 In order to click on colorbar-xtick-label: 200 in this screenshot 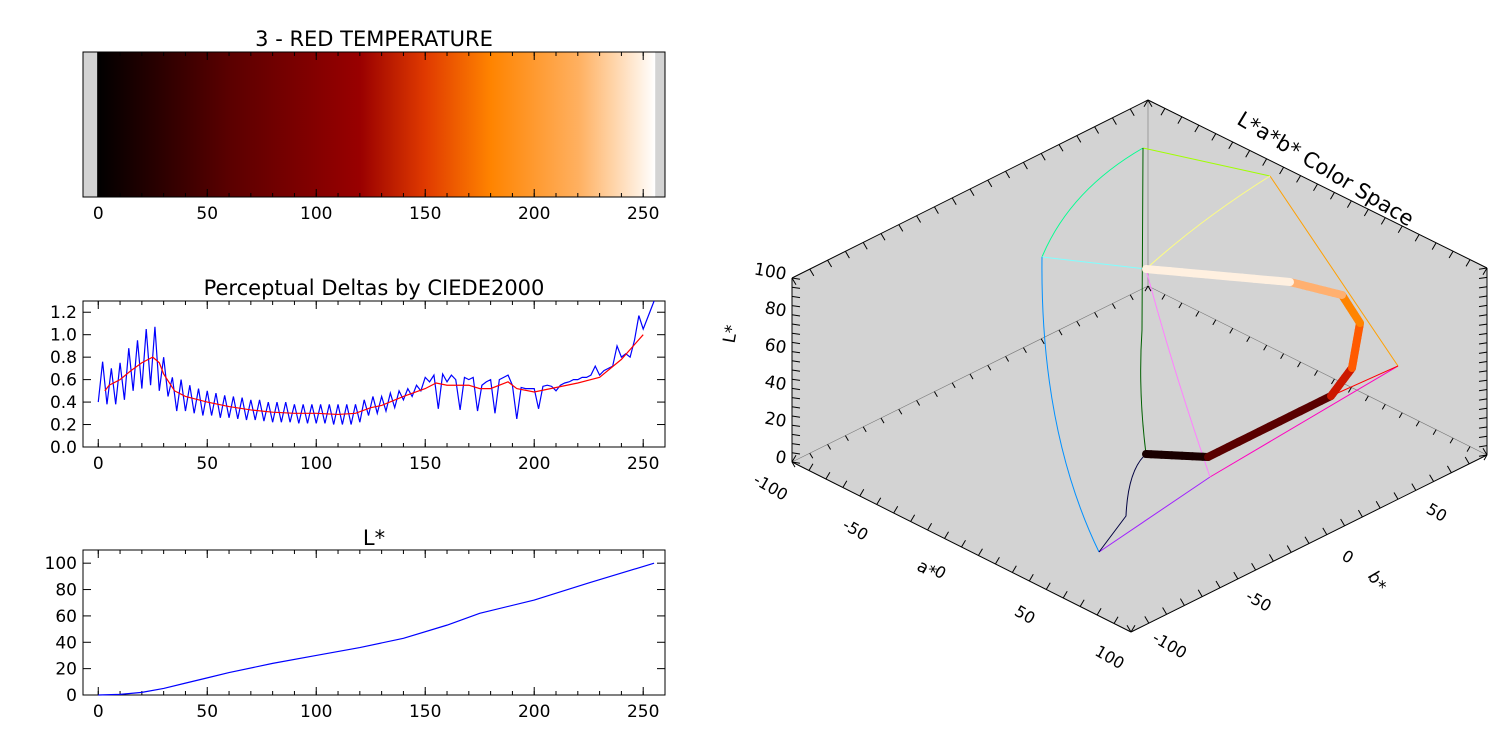, I will do `click(534, 214)`.